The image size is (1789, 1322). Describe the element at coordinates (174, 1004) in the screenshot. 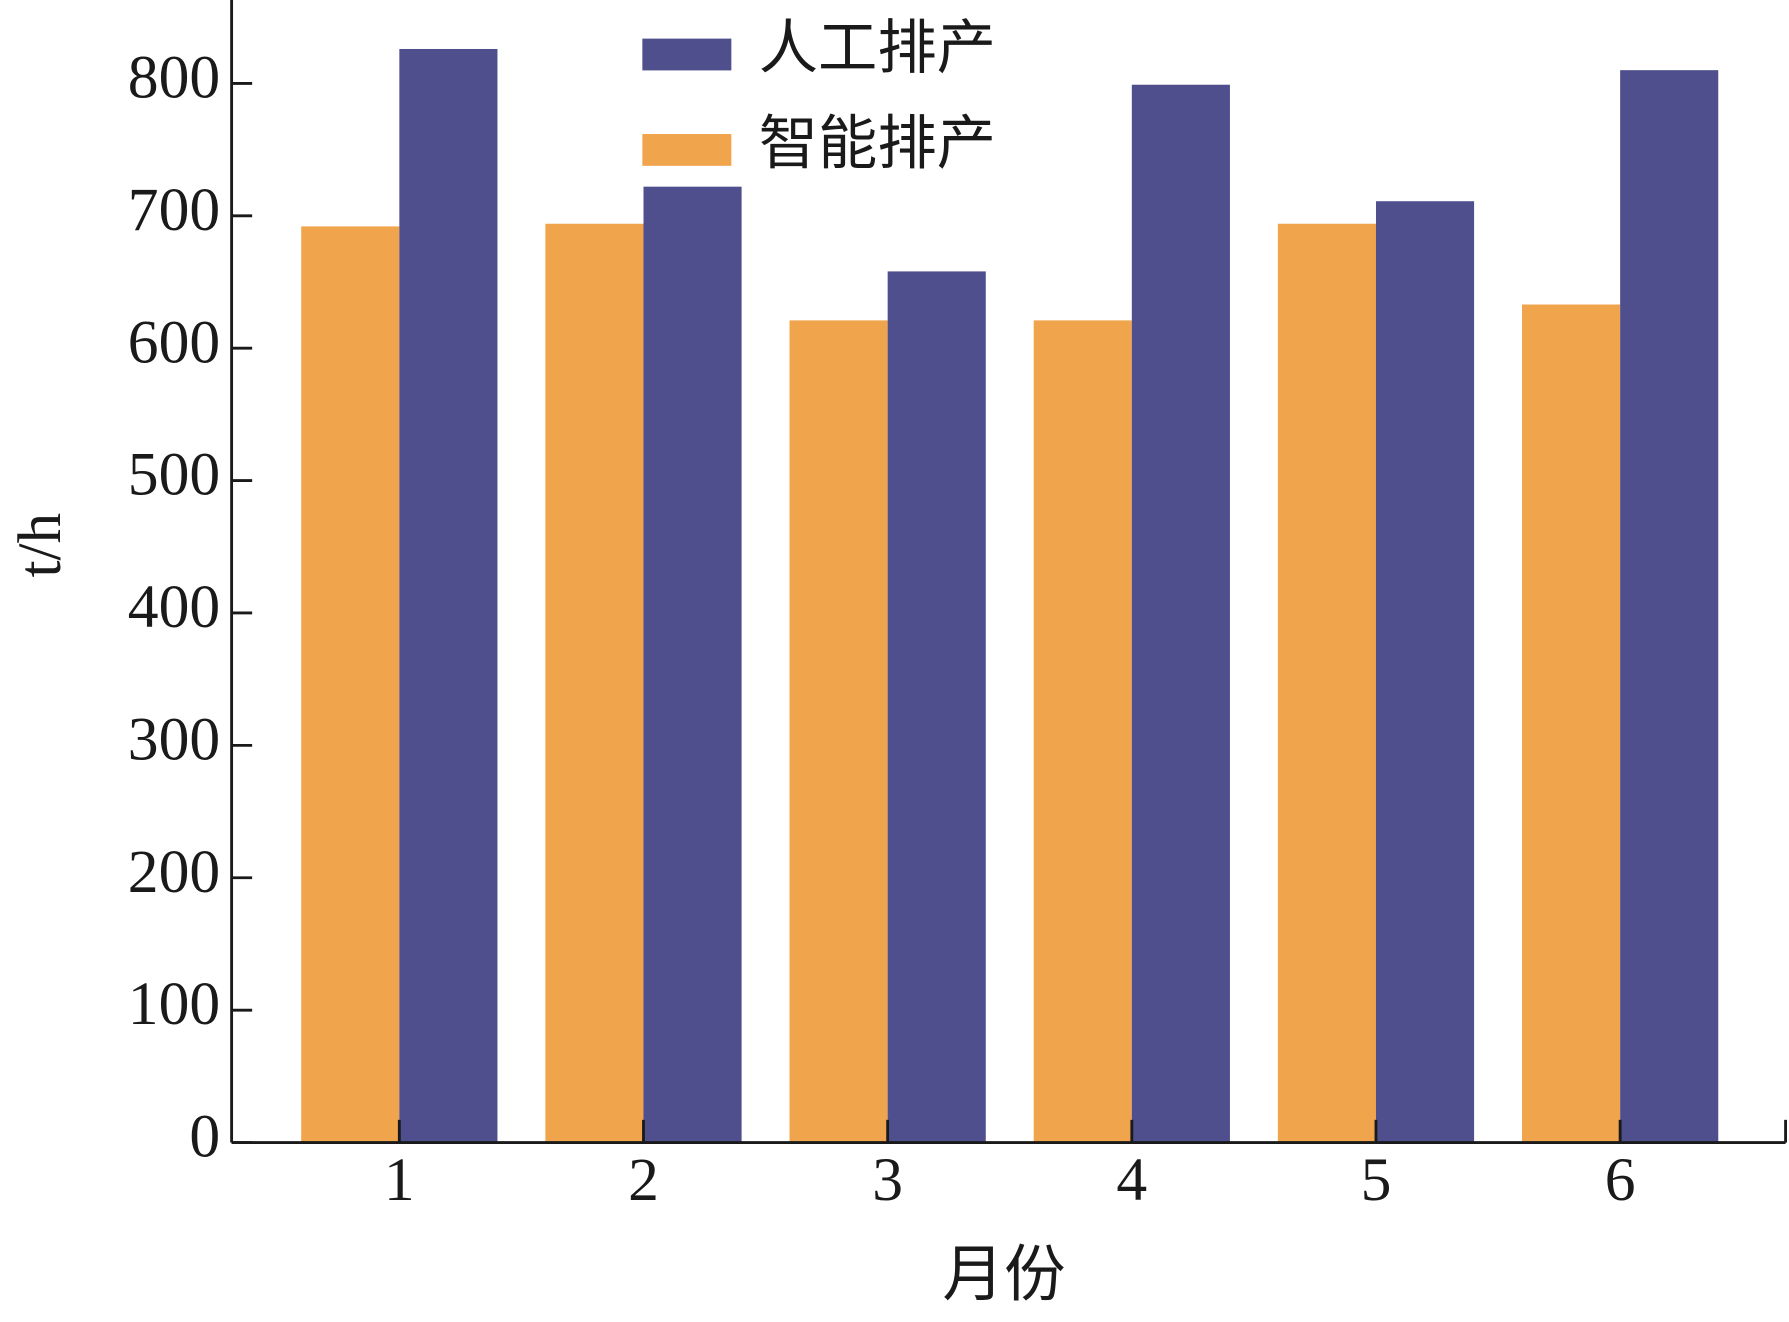

I see `y-tick-label: 100` at that location.